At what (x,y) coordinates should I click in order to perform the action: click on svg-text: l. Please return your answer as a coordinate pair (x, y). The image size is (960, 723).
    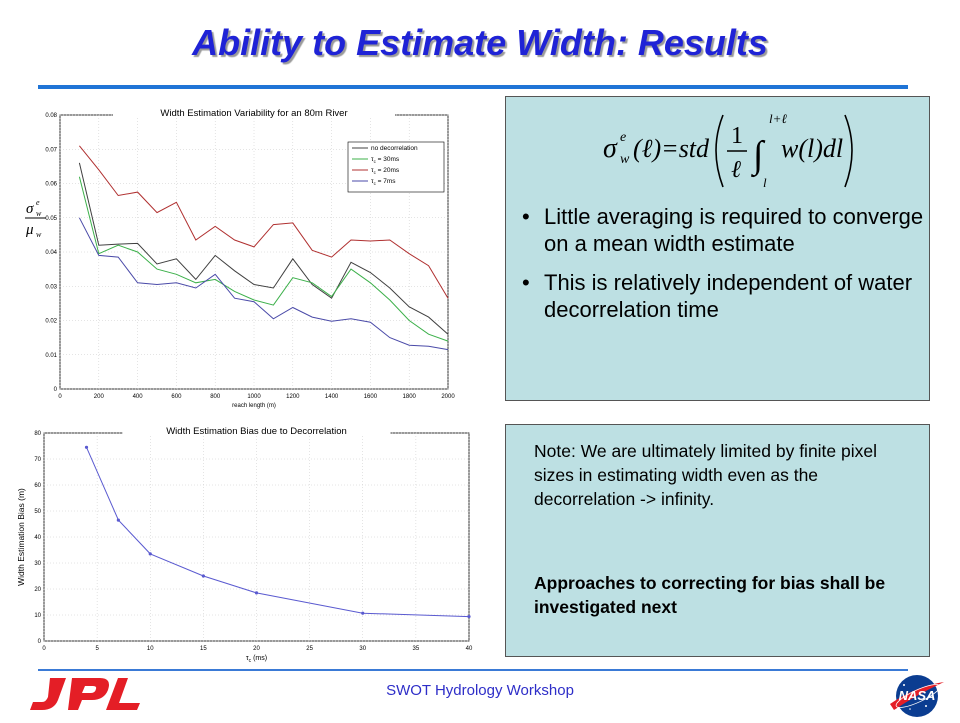
    Looking at the image, I should click on (765, 182).